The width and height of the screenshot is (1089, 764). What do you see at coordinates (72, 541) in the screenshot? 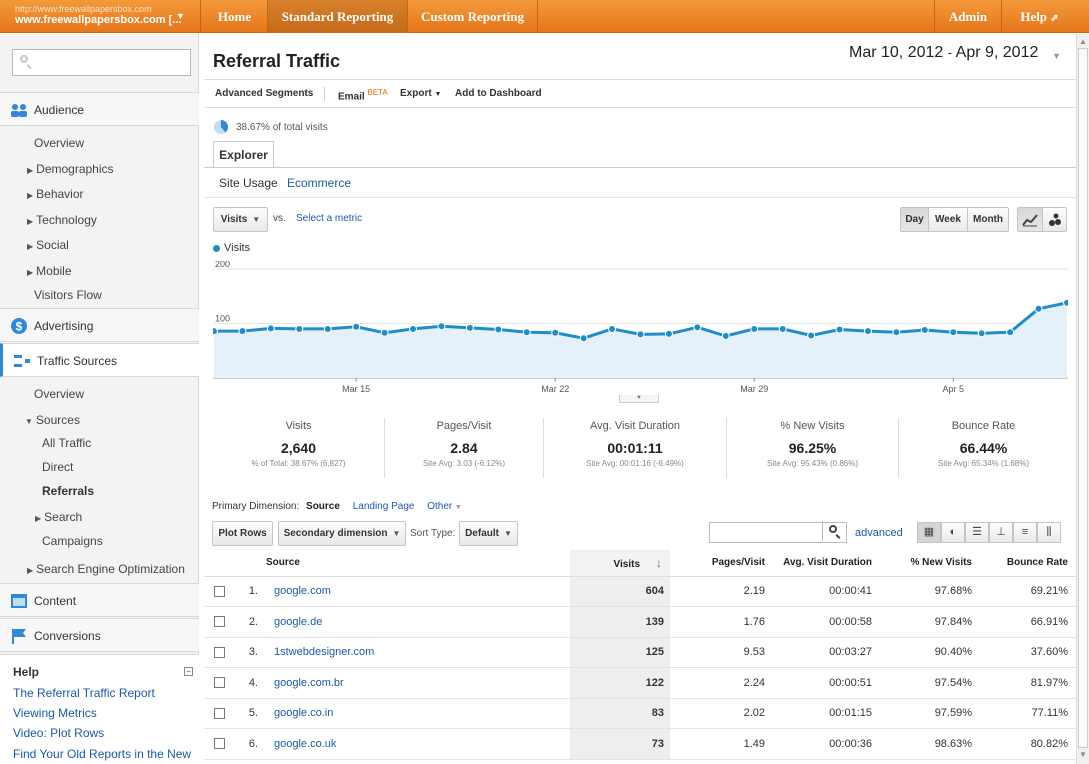
I see `sidebar-item-campaigns: Campaigns` at bounding box center [72, 541].